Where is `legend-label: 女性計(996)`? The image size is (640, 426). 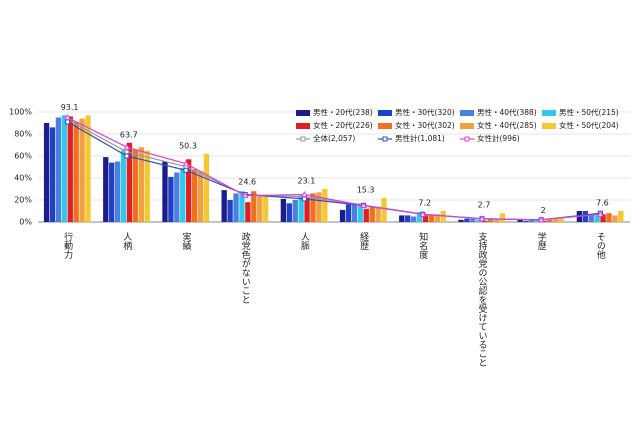
legend-label: 女性計(996) is located at coordinates (498, 138).